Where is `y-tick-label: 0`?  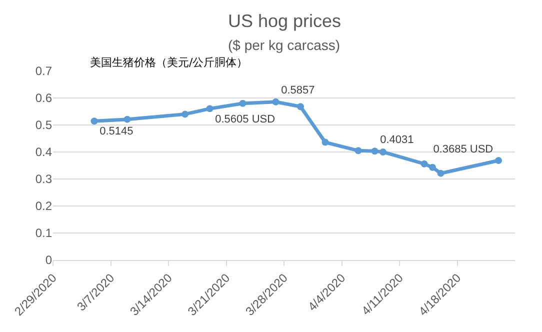
y-tick-label: 0 is located at coordinates (48, 260).